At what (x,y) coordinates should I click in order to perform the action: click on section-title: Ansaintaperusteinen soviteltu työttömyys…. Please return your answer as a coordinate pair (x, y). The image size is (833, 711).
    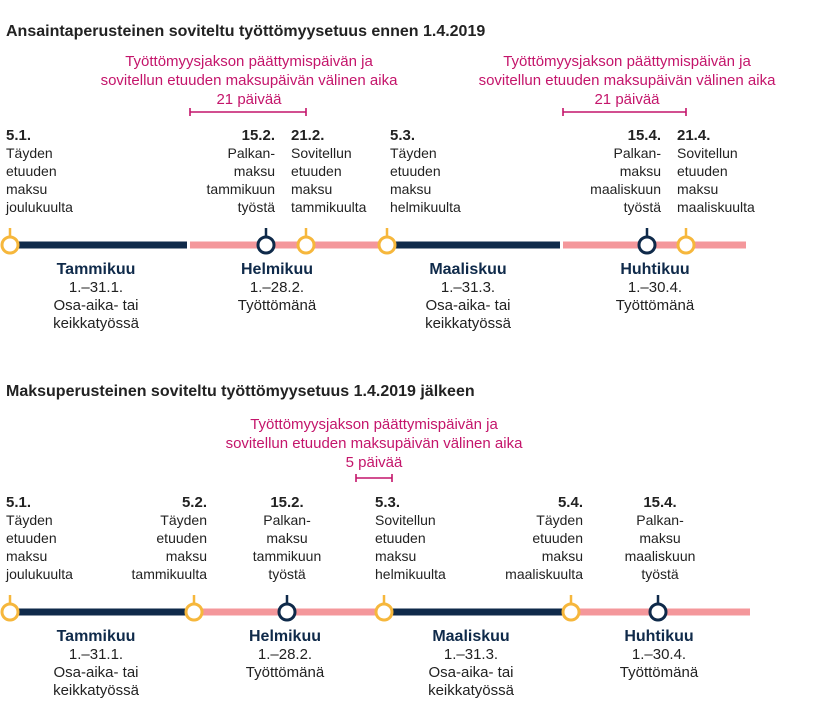
    Looking at the image, I should click on (245, 31).